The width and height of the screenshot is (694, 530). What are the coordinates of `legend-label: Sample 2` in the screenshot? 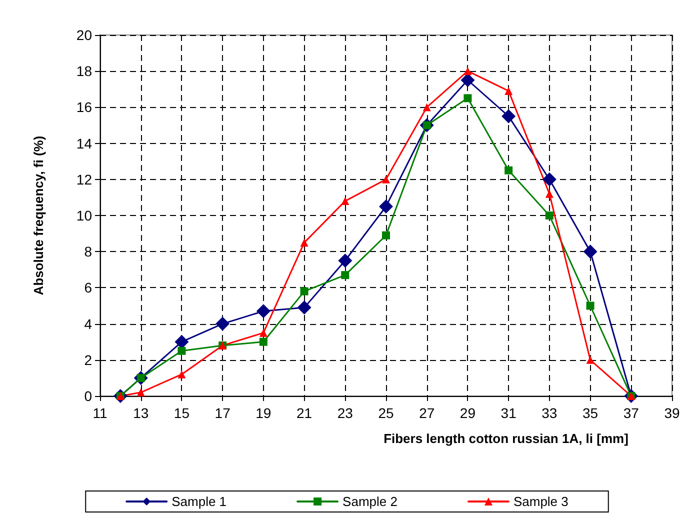 It's located at (370, 501).